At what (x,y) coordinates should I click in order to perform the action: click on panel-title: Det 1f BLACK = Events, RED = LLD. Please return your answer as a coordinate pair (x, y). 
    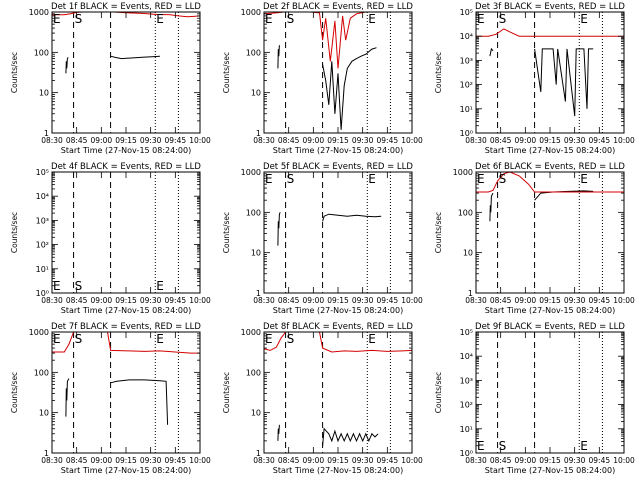
    Looking at the image, I should click on (126, 7).